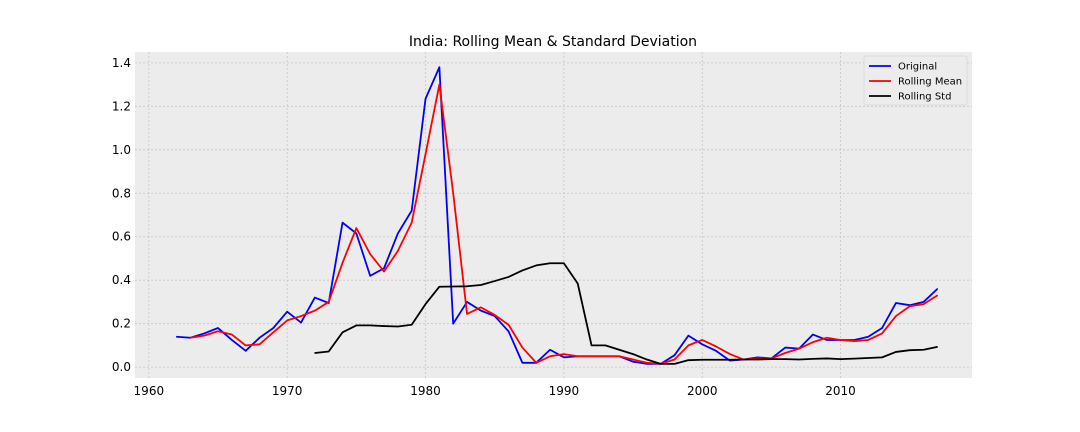 The height and width of the screenshot is (432, 1080). I want to click on legend-label: Original, so click(917, 67).